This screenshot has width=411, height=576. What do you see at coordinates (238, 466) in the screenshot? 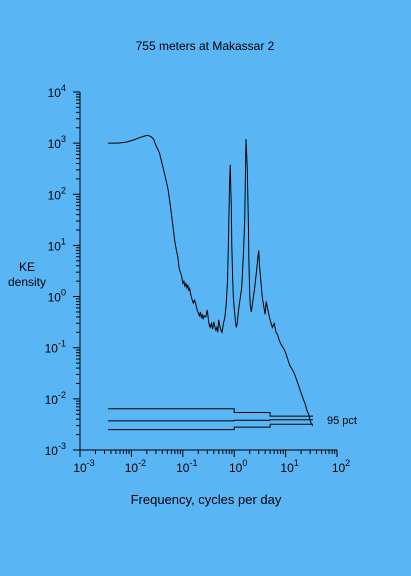
I see `x-tick-label: 10⁰` at bounding box center [238, 466].